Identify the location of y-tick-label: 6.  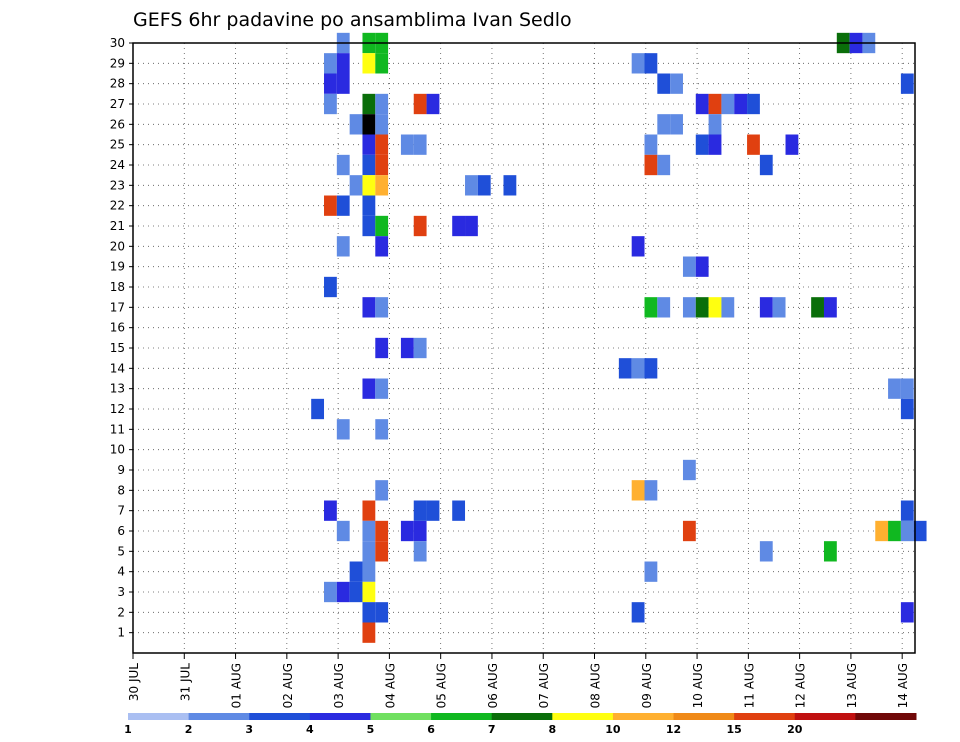
(121, 531).